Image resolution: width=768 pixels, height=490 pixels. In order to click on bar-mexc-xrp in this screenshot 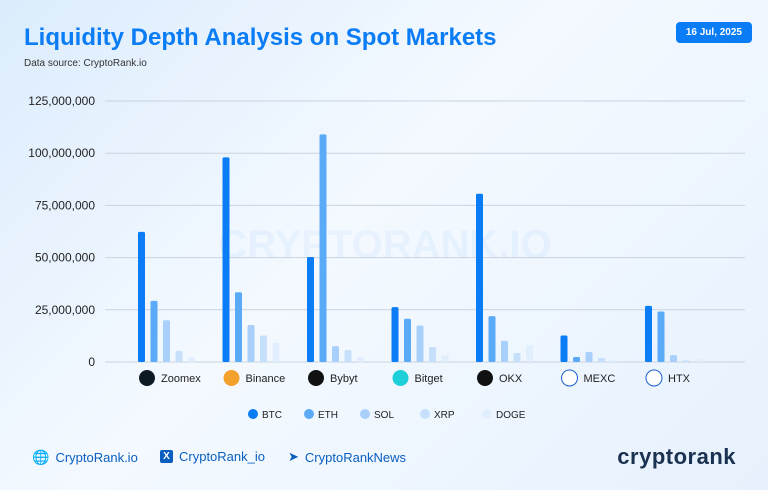, I will do `click(601, 360)`.